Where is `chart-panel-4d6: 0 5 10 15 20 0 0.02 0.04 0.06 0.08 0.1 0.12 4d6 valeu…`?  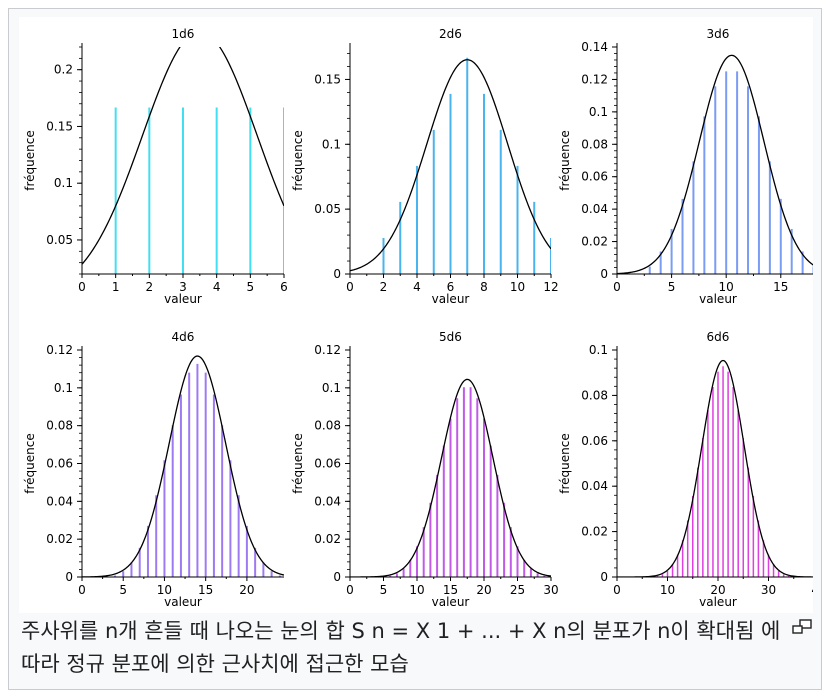
chart-panel-4d6: 0 5 10 15 20 0 0.02 0.04 0.06 0.08 0.1 0.12 4d6 valeu… is located at coordinates (153, 469).